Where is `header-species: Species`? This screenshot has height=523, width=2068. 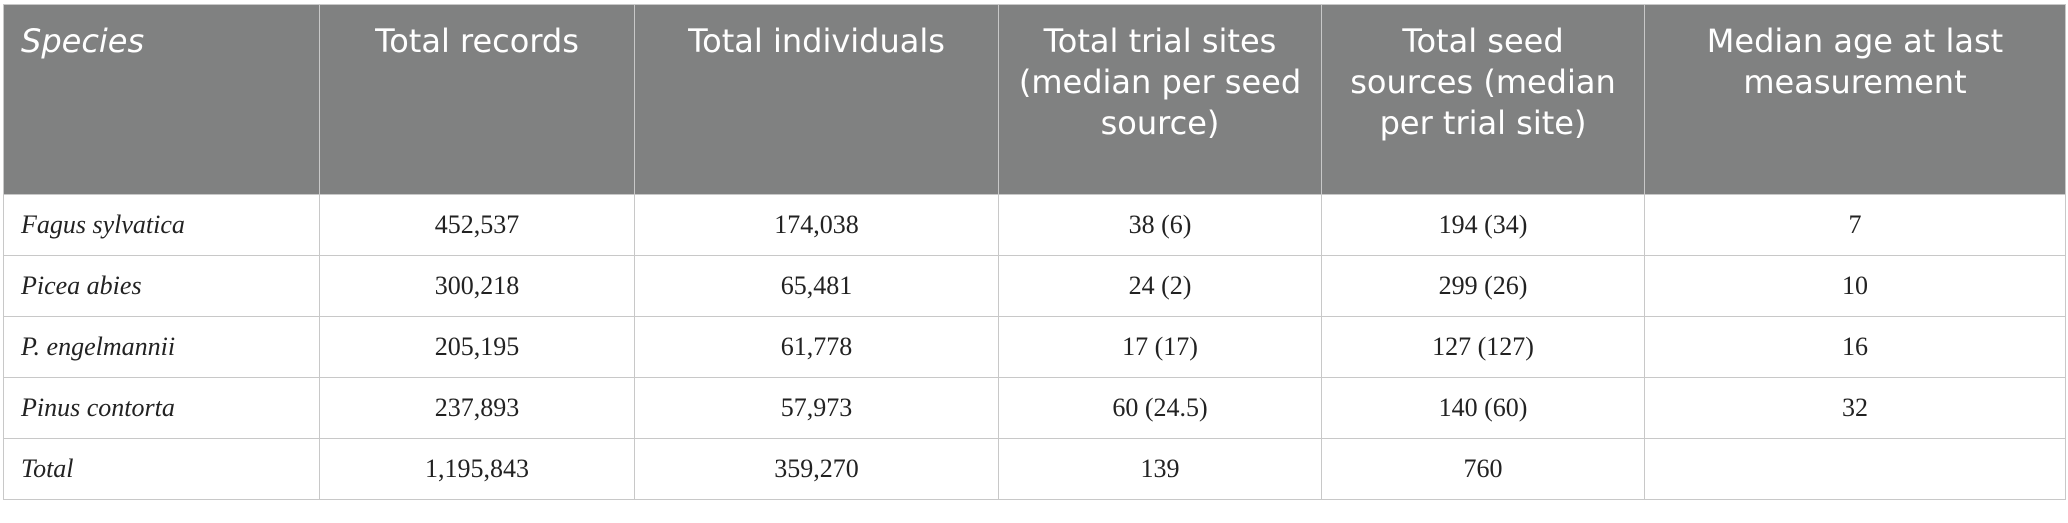
header-species: Species is located at coordinates (161, 99).